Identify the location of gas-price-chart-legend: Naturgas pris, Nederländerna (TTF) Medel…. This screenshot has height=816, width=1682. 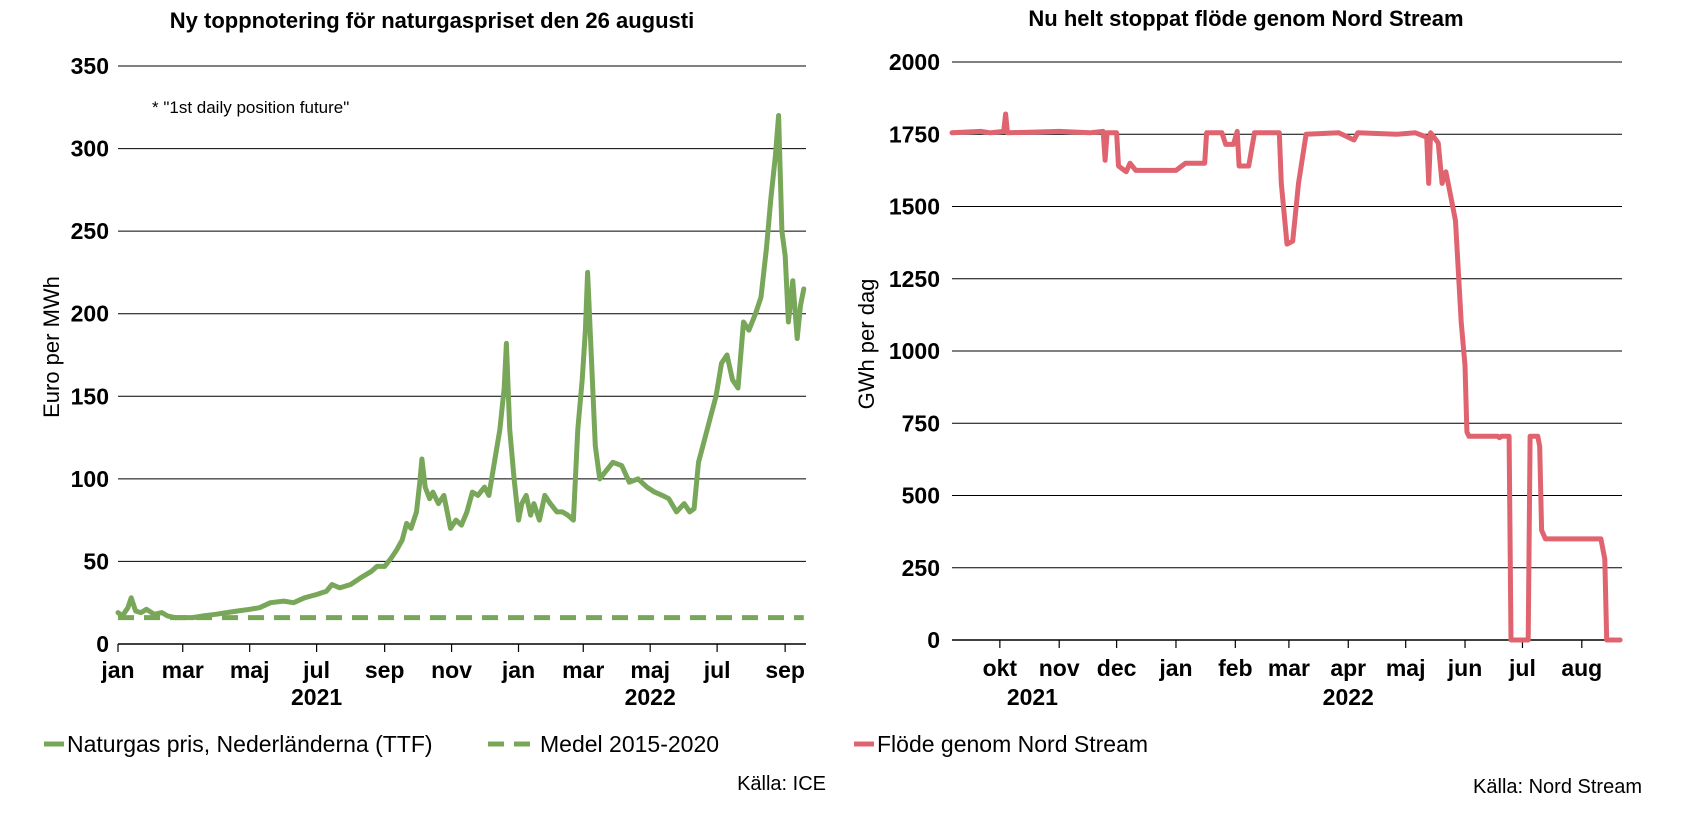
(381, 744).